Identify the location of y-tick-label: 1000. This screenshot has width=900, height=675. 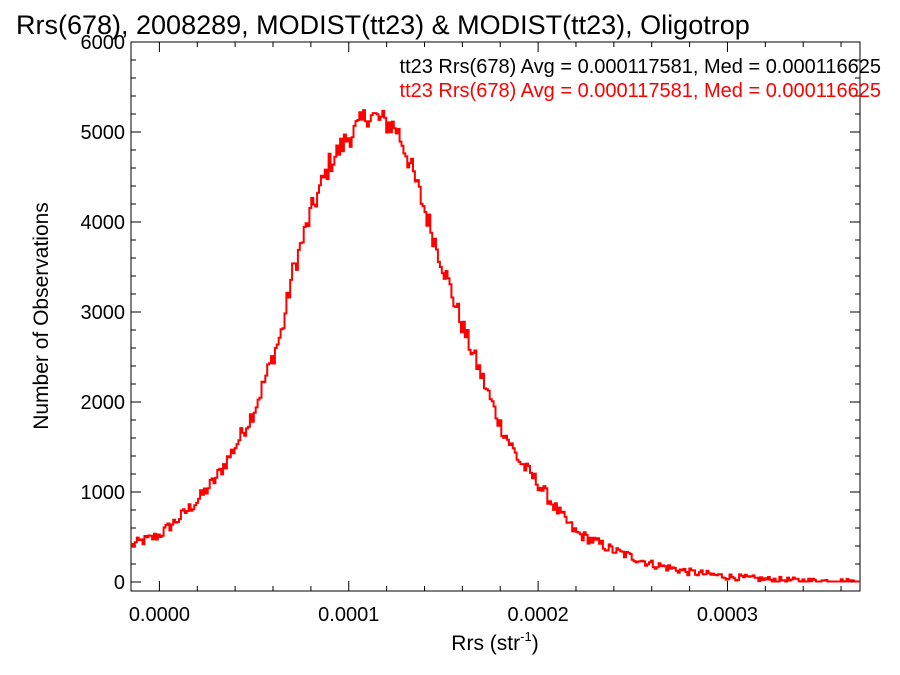
(103, 493).